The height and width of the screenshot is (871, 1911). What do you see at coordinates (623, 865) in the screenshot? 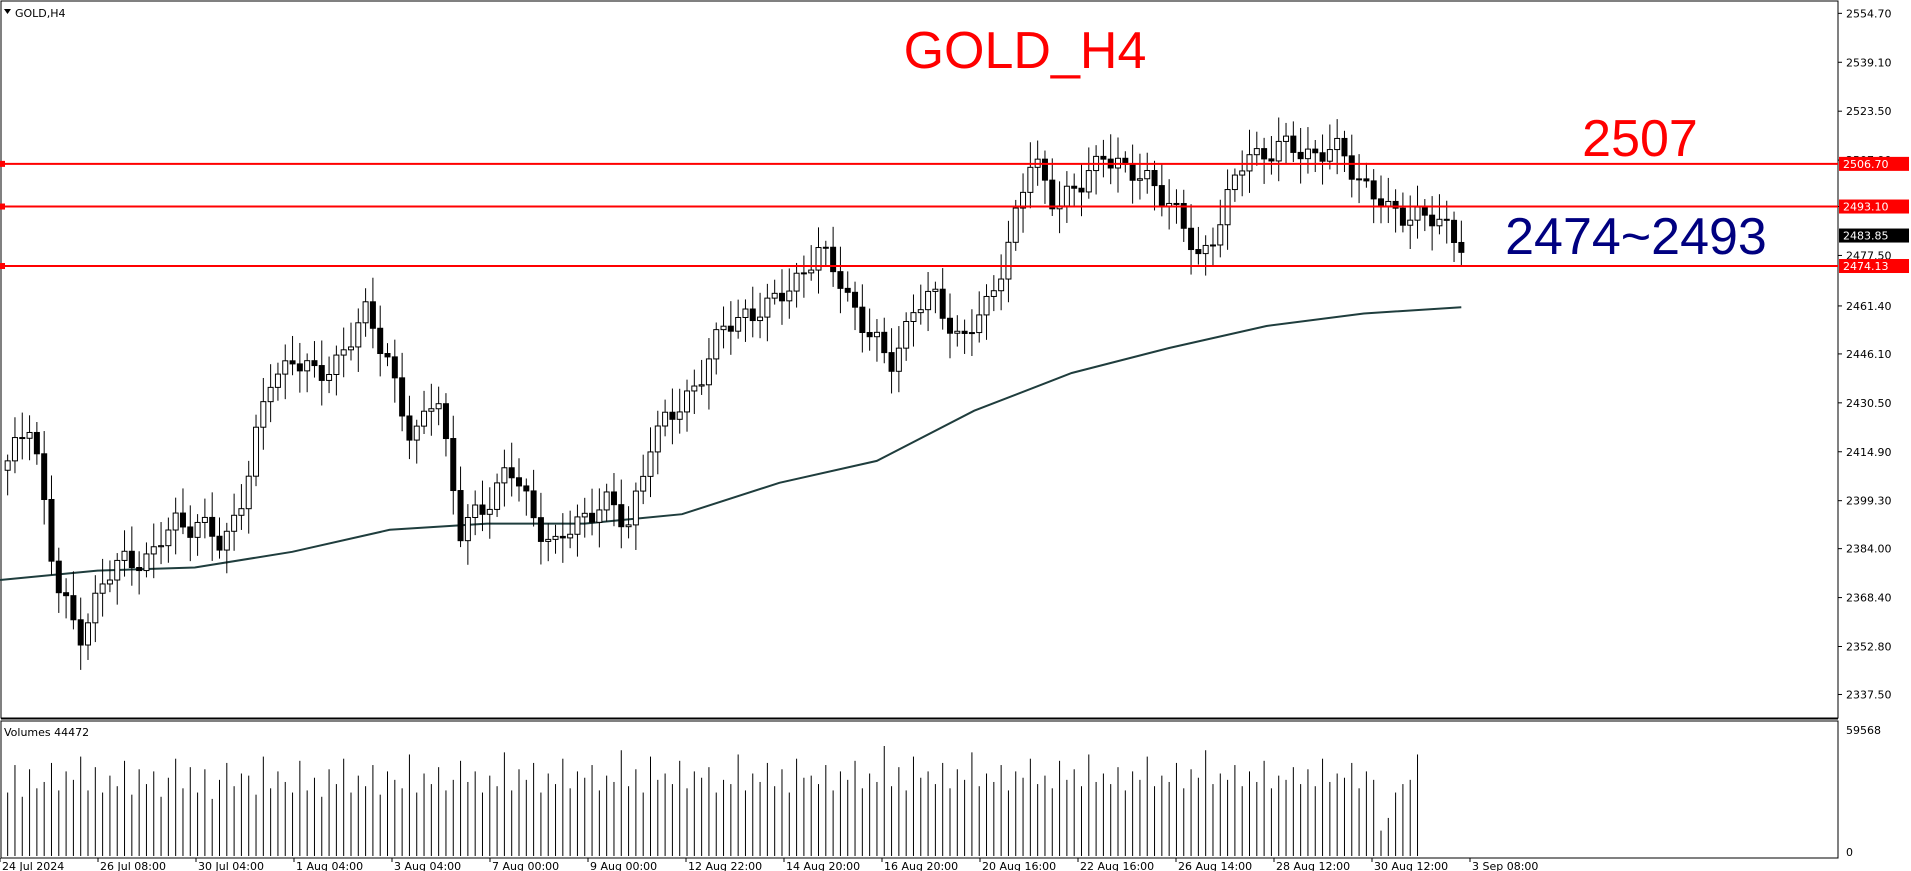
I see `x-tick-label: 9 Aug 00:00` at bounding box center [623, 865].